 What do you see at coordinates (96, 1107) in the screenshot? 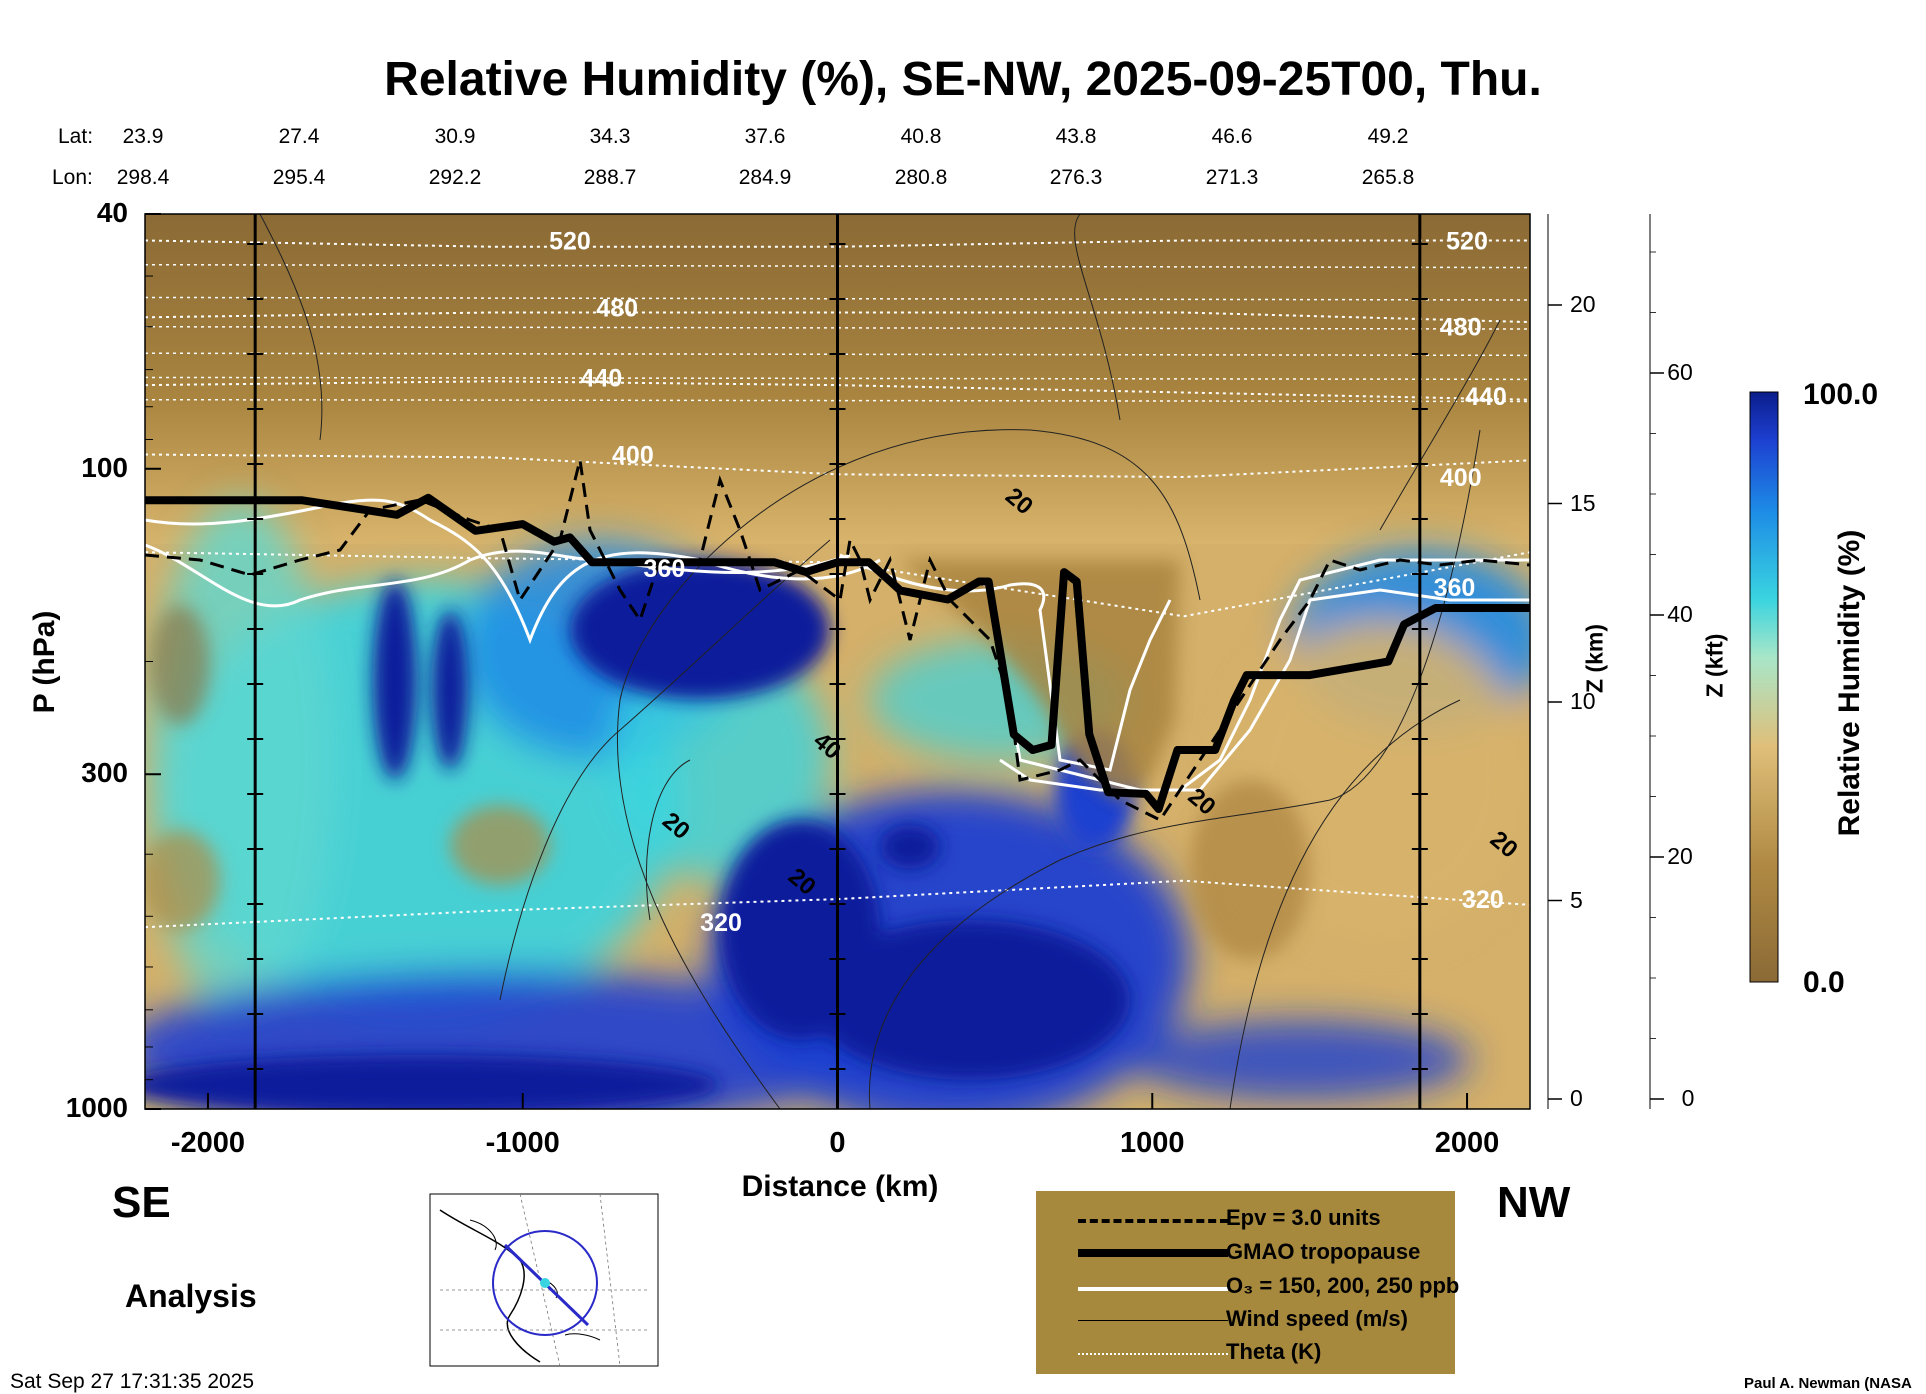
I see `y-tick-label: 1000` at bounding box center [96, 1107].